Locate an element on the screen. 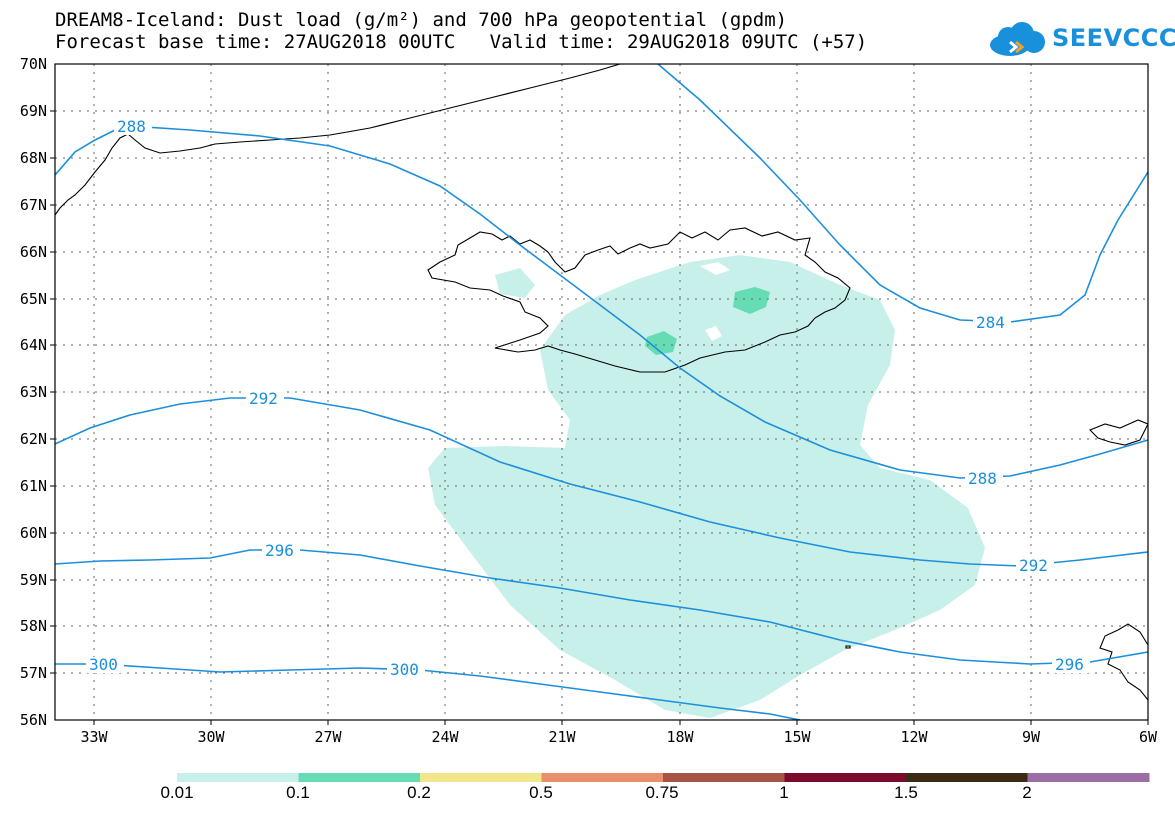 The image size is (1175, 815). lat-label: 68N is located at coordinates (33, 158).